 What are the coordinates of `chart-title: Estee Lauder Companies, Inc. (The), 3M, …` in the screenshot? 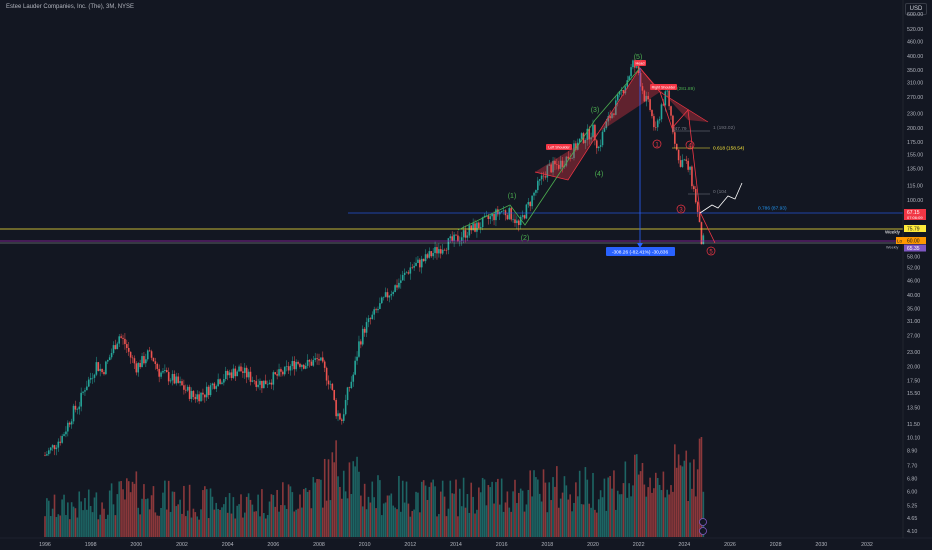 It's located at (70, 7).